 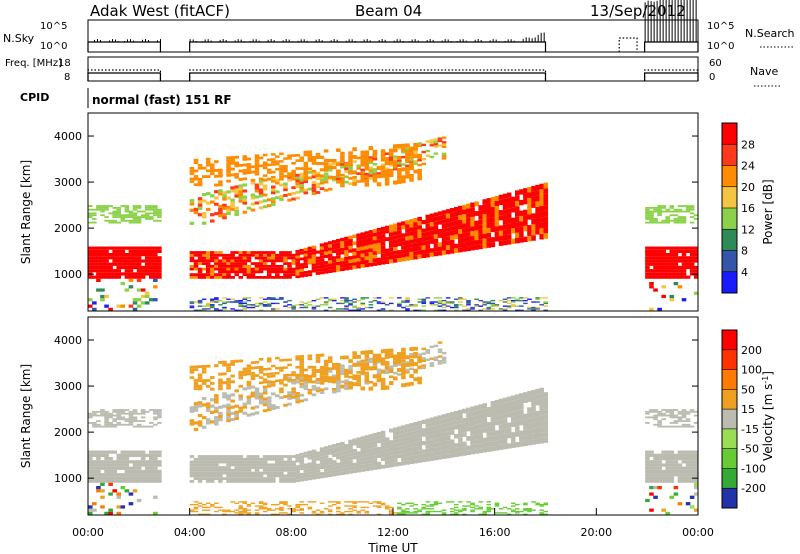 What do you see at coordinates (751, 350) in the screenshot?
I see `colorbar-tick-label: 200` at bounding box center [751, 350].